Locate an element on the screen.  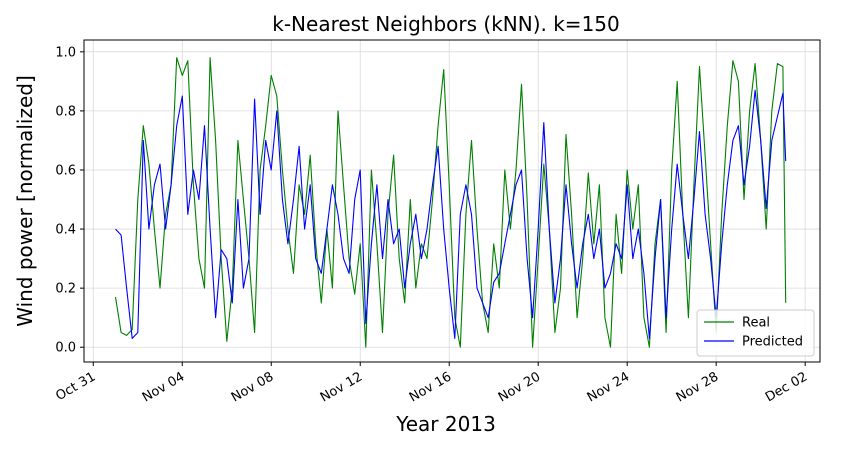
y-axis: 0.0 0.2 0.4 0.6 0.8 1.0 is located at coordinates (69, 200).